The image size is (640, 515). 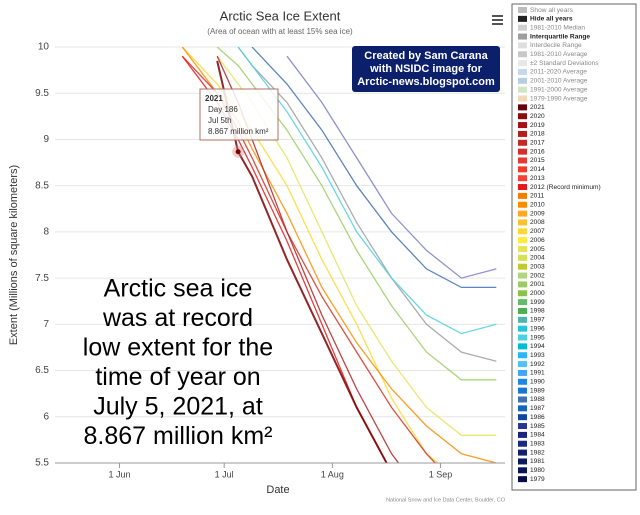 What do you see at coordinates (537, 143) in the screenshot?
I see `legend-label: 2017` at bounding box center [537, 143].